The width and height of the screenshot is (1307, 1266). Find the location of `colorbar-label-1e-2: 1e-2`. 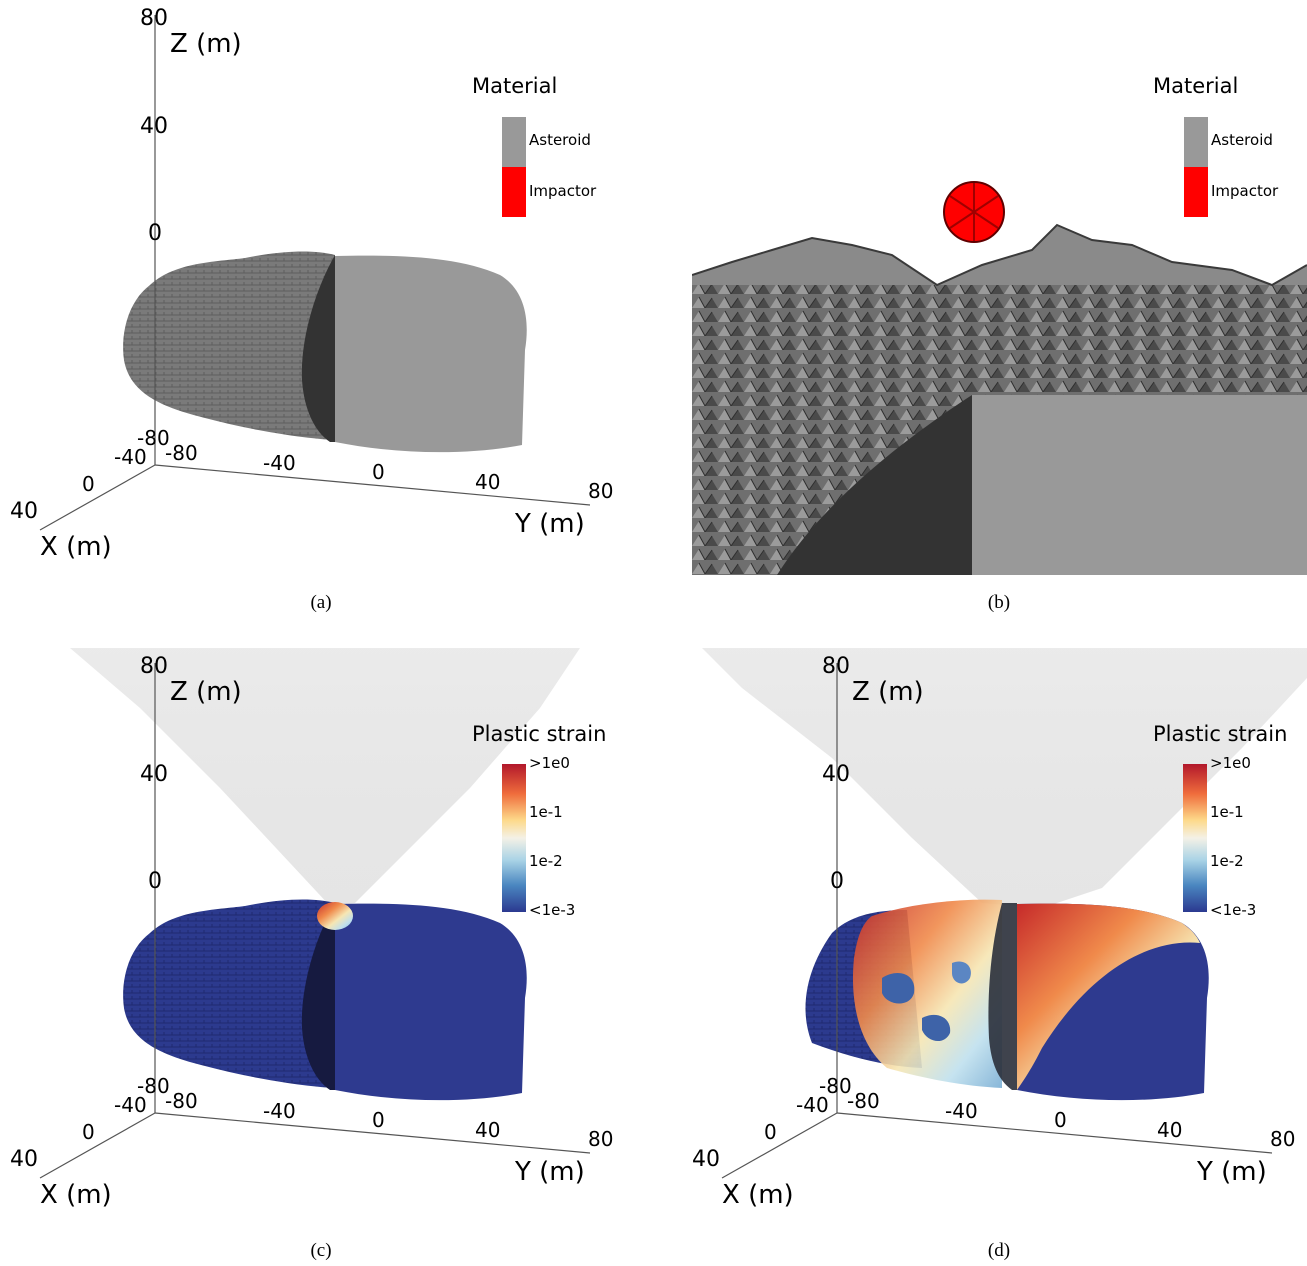

colorbar-label-1e-2: 1e-2 is located at coordinates (1227, 861).